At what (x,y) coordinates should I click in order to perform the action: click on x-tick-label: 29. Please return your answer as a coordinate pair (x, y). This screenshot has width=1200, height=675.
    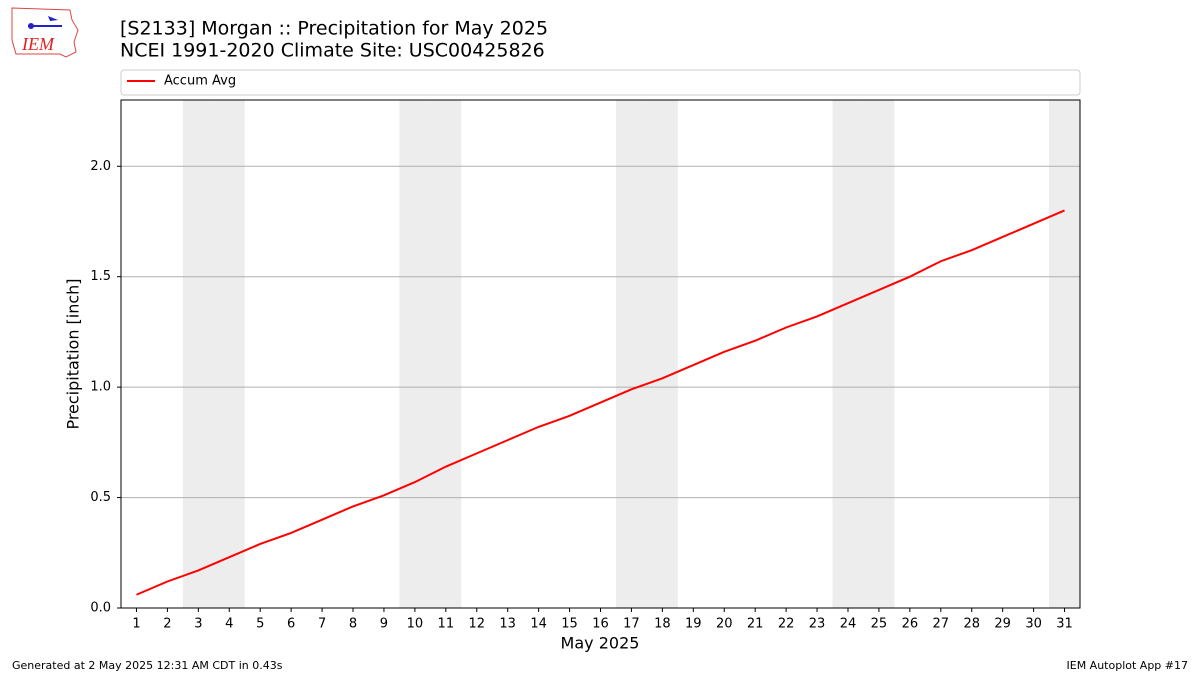
    Looking at the image, I should click on (1002, 624).